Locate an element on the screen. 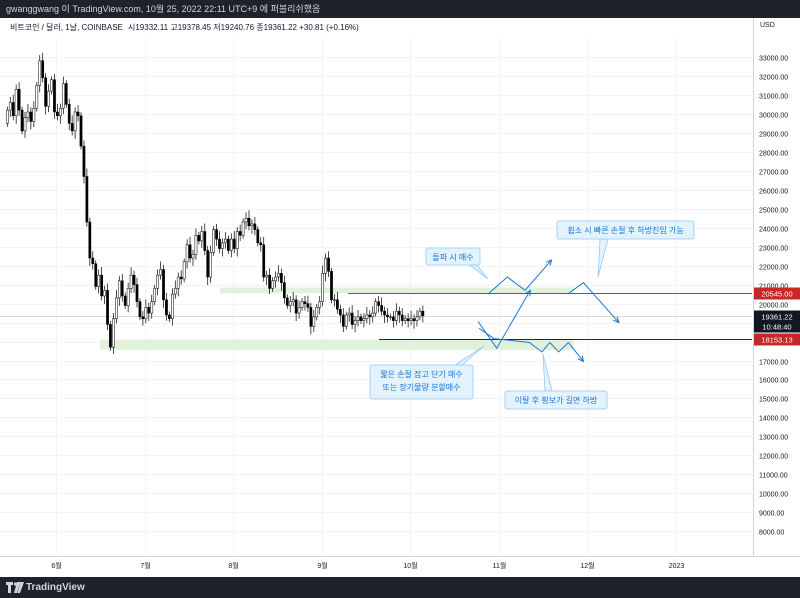  price-tick-label: 13000.00 is located at coordinates (773, 438).